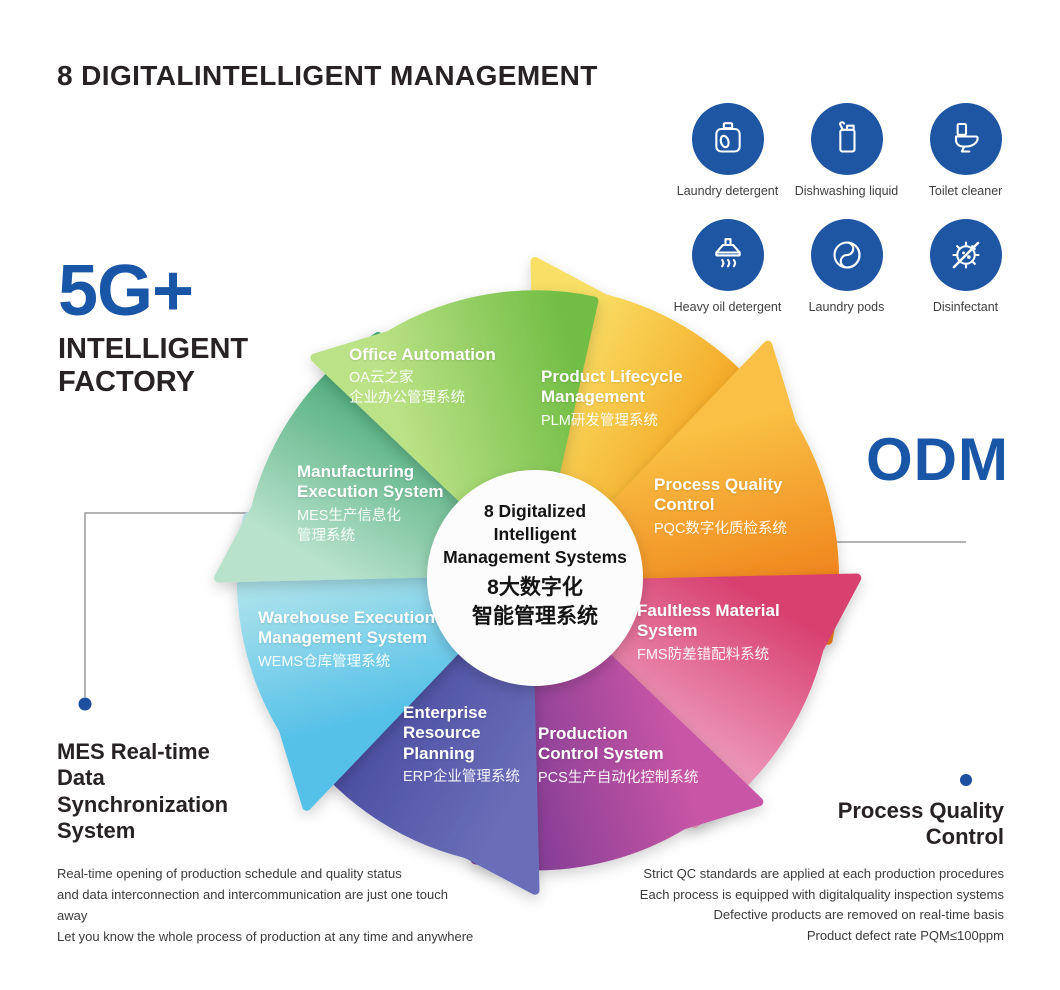 The width and height of the screenshot is (1060, 990). Describe the element at coordinates (535, 588) in the screenshot. I see `text-line: 8大数字化` at that location.